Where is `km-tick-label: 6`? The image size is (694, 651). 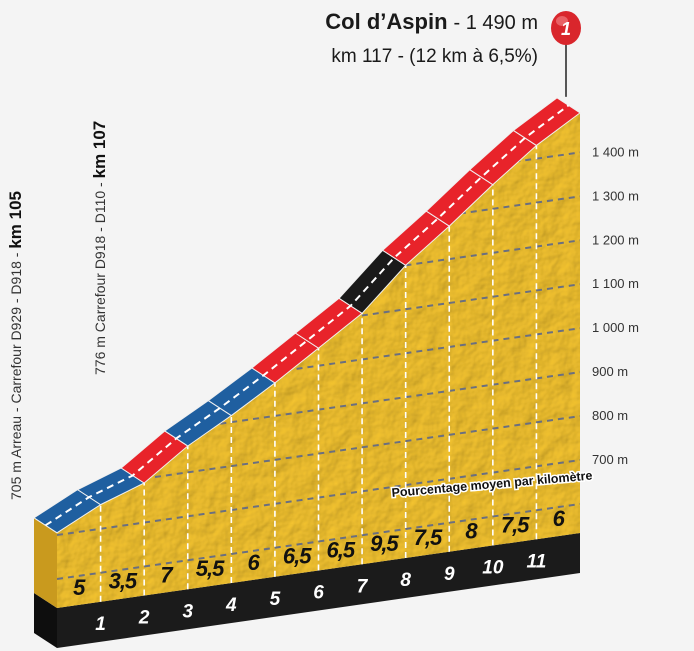 km-tick-label: 6 is located at coordinates (318, 593).